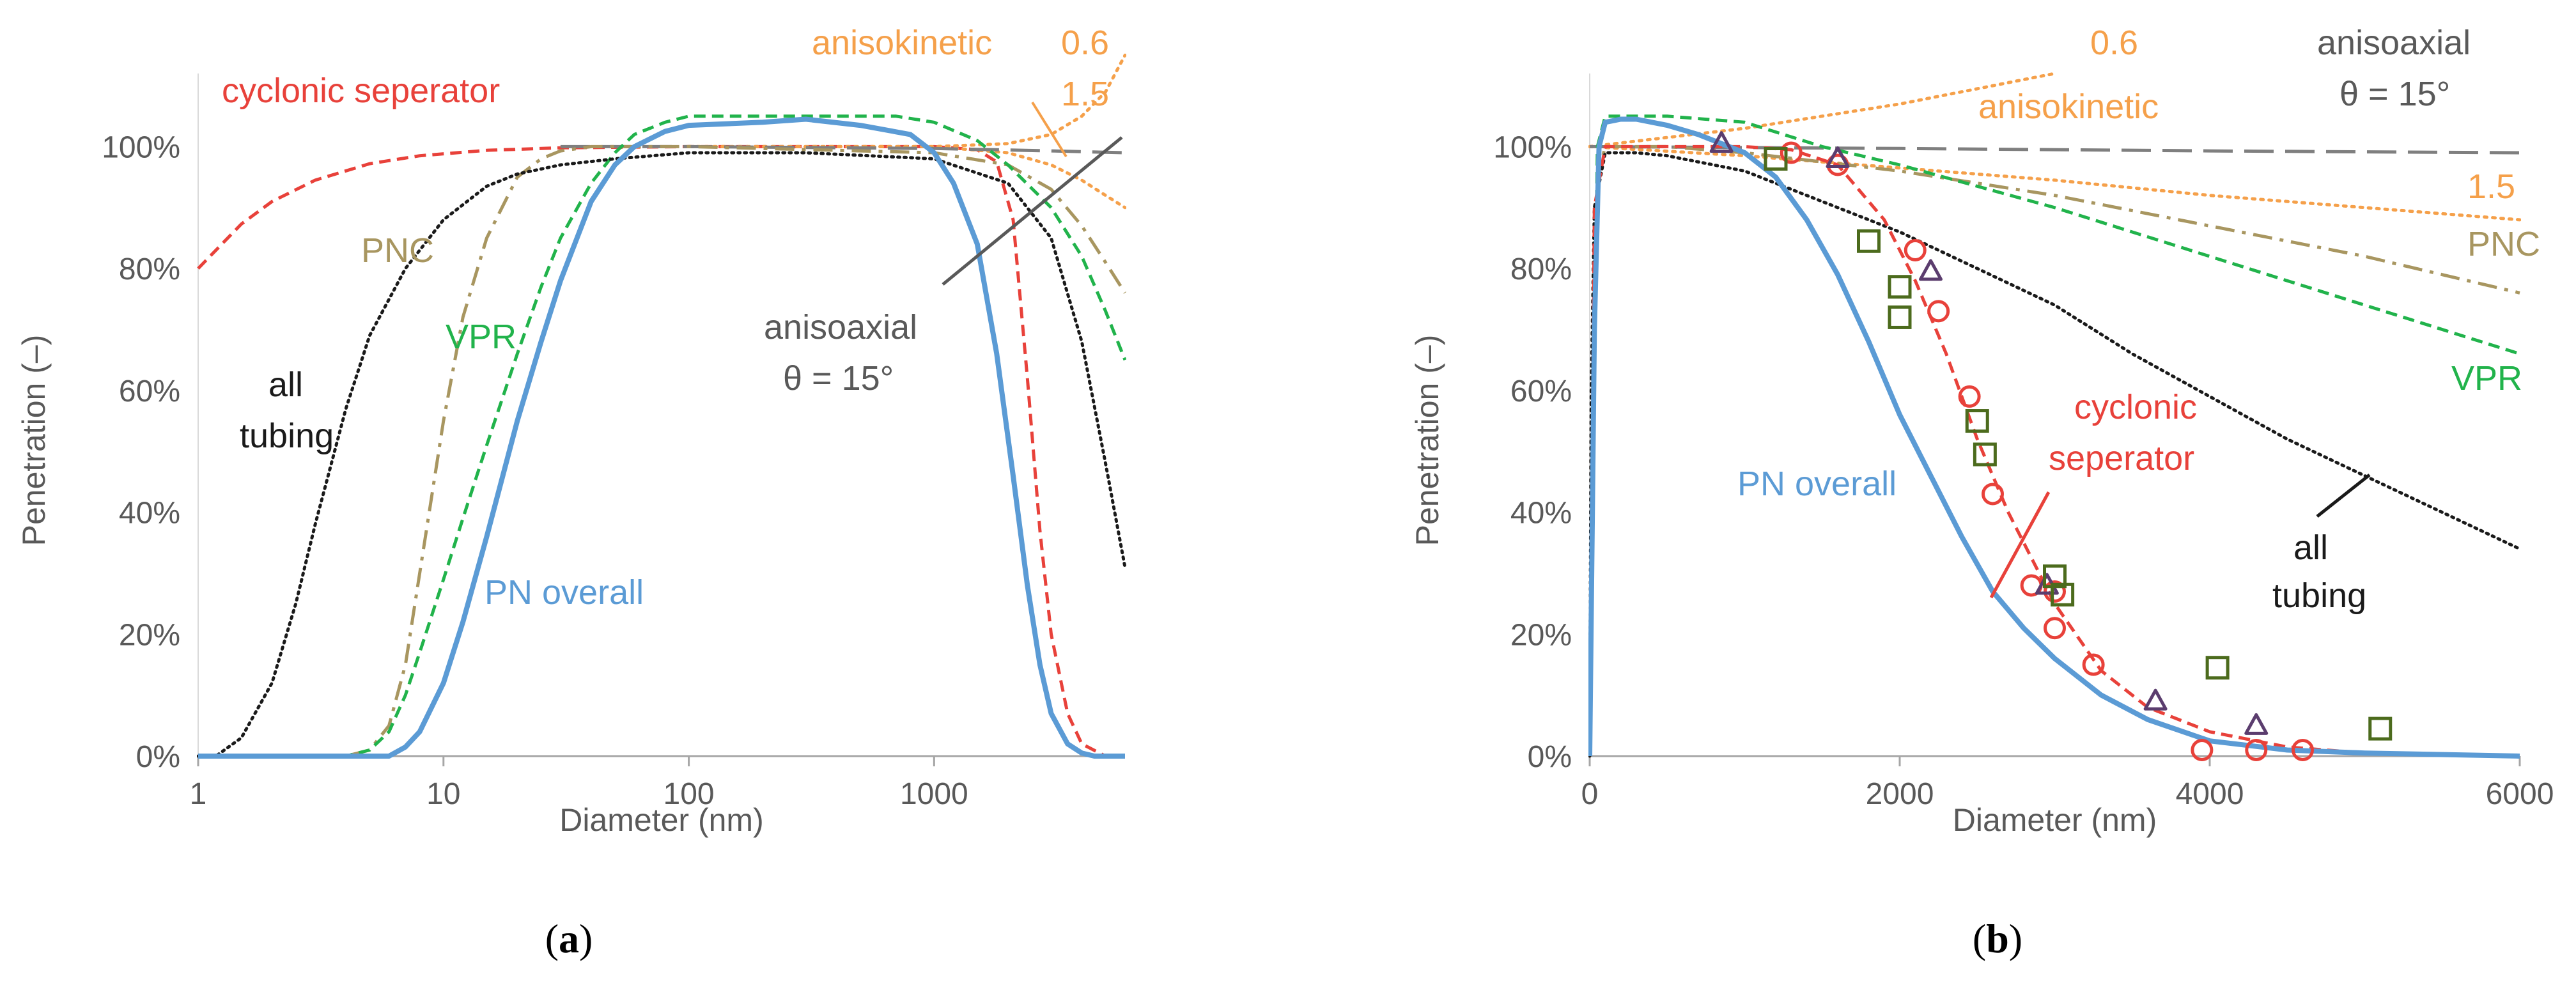 This screenshot has width=2576, height=983. What do you see at coordinates (2068, 107) in the screenshot?
I see `annotation-b-anisokinetic: anisokinetic` at bounding box center [2068, 107].